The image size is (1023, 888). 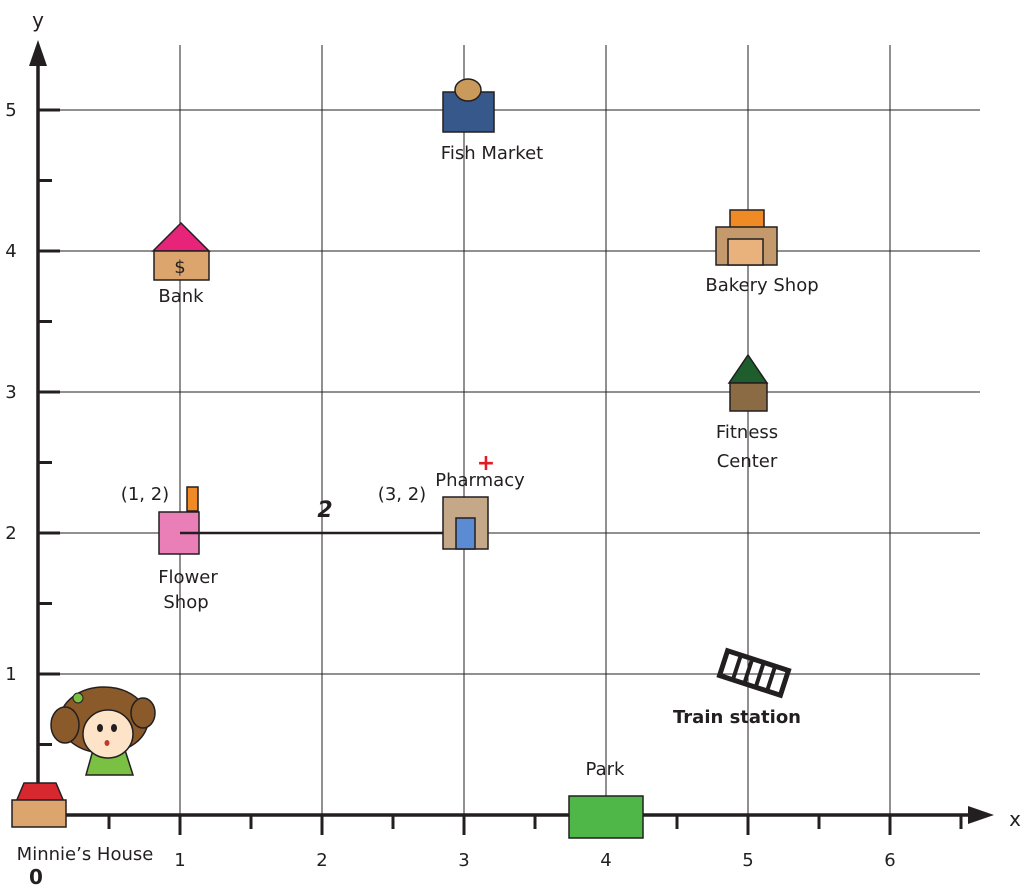 I want to click on minnies-house-icon, so click(x=39, y=805).